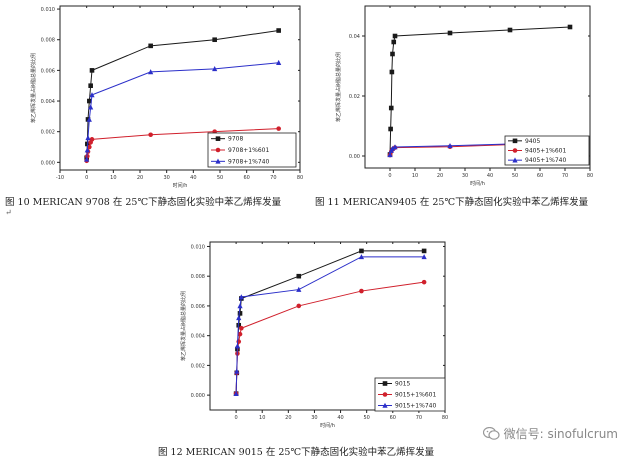 The image size is (628, 460). I want to click on series-line-9015+1%740, so click(330, 325).